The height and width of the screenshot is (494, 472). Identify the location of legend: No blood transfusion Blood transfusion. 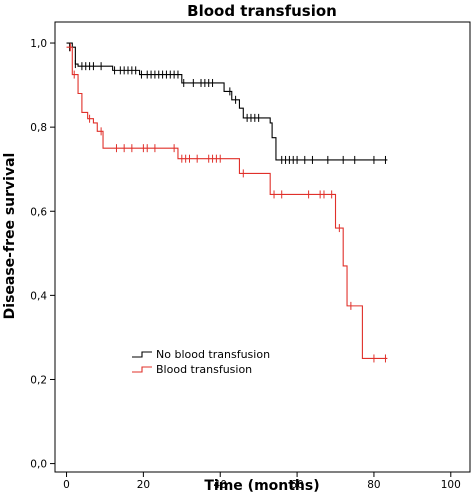
(201, 362).